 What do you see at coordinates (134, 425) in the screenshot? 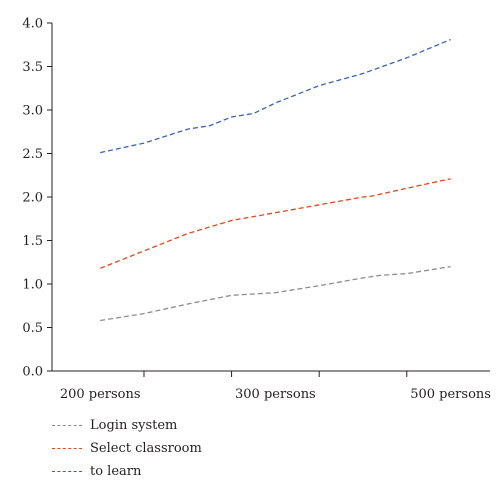
I see `legend-label: Login system` at bounding box center [134, 425].